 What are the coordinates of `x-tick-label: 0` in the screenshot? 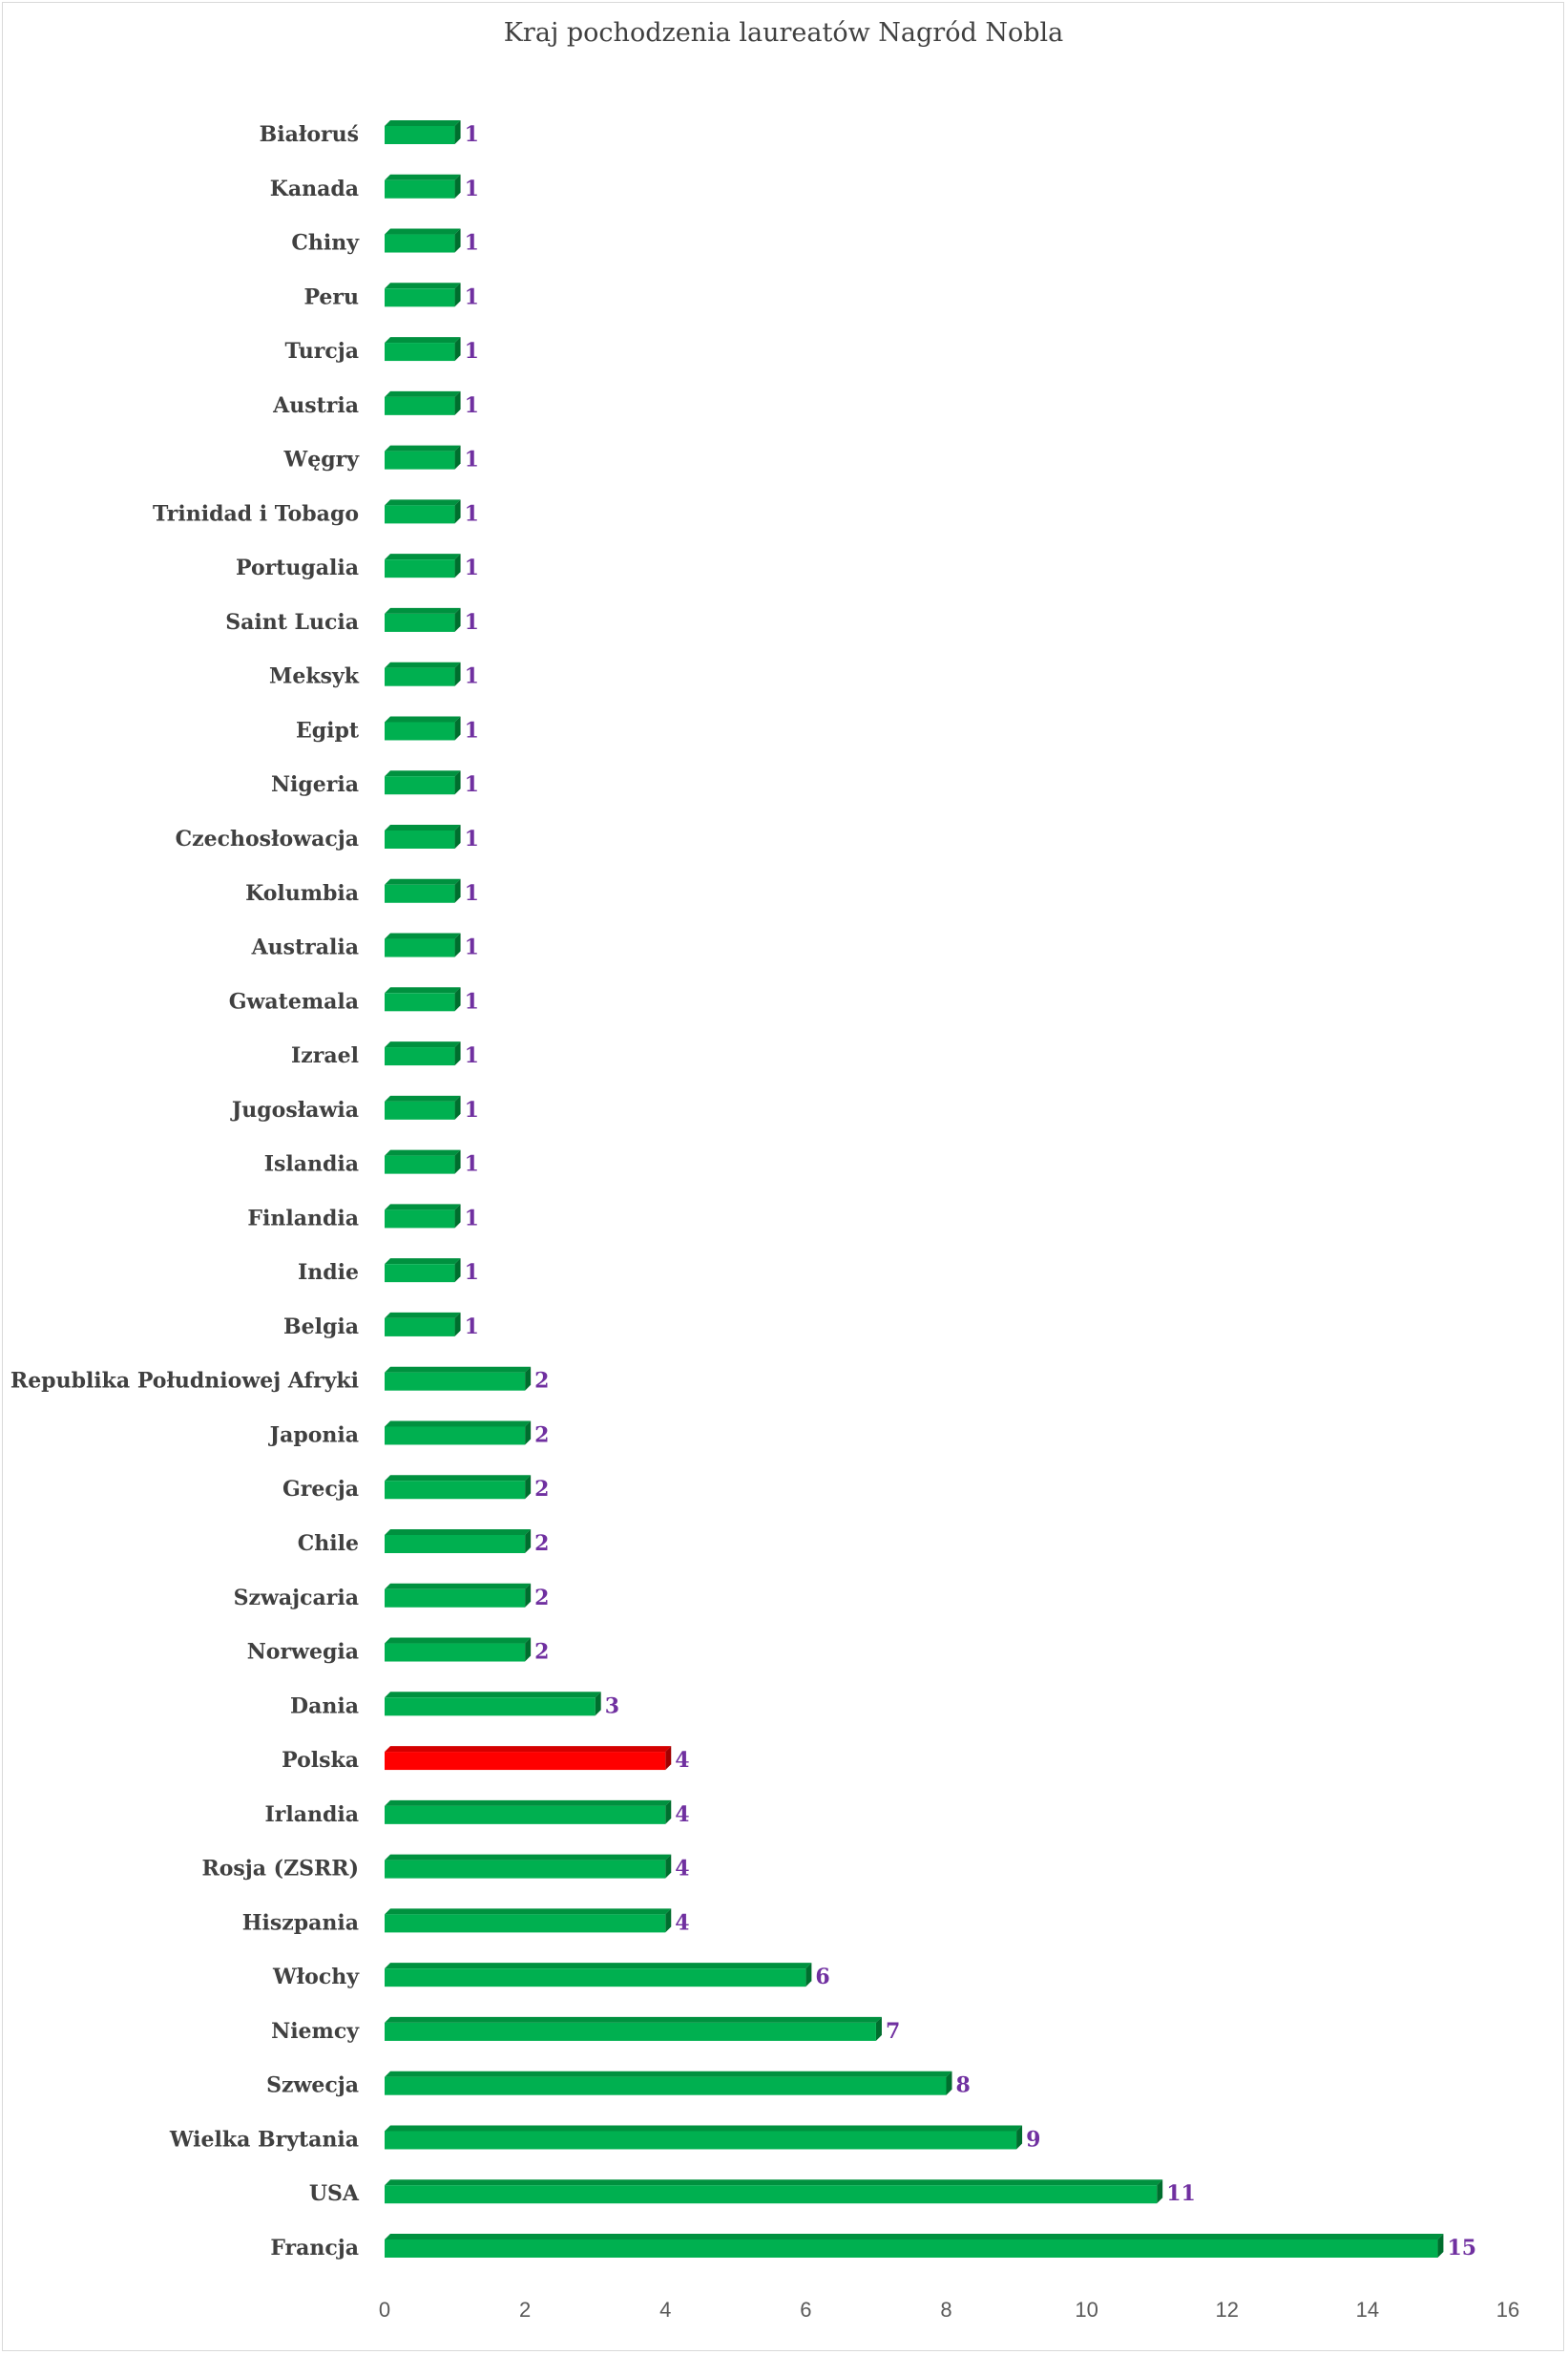 It's located at (384, 2310).